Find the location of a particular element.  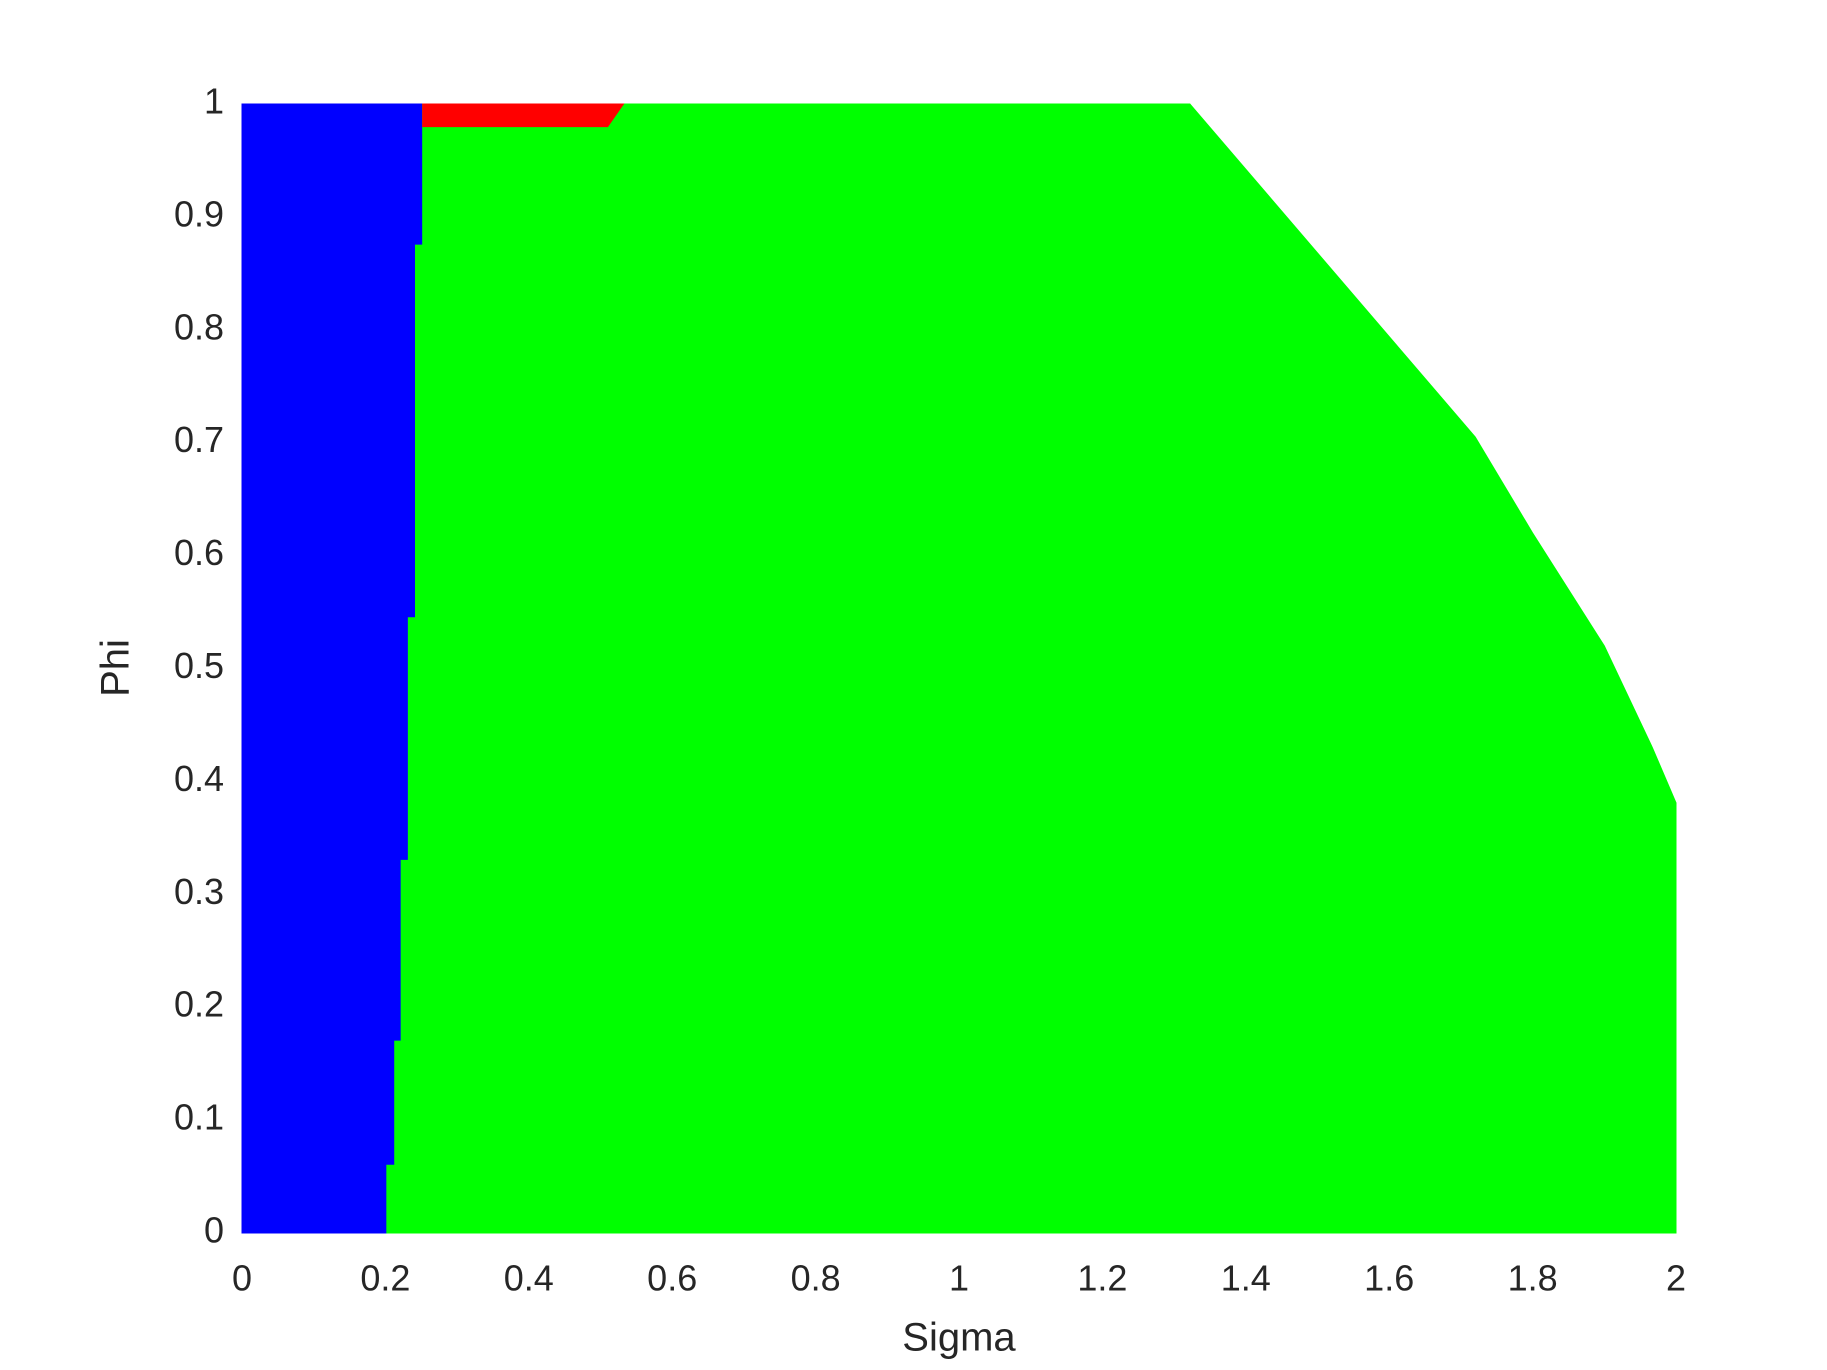

y-tick-label: 0.5 is located at coordinates (199, 665).